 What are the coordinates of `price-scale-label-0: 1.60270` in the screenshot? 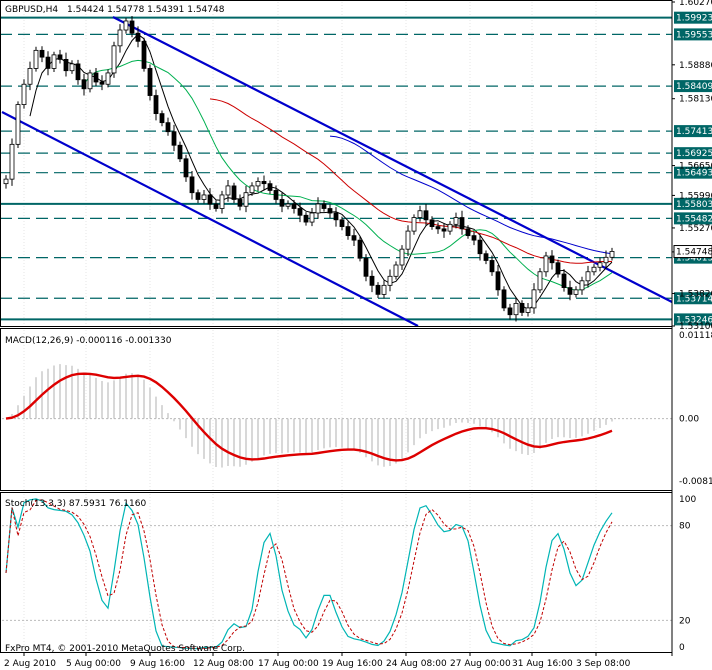 It's located at (695, 4).